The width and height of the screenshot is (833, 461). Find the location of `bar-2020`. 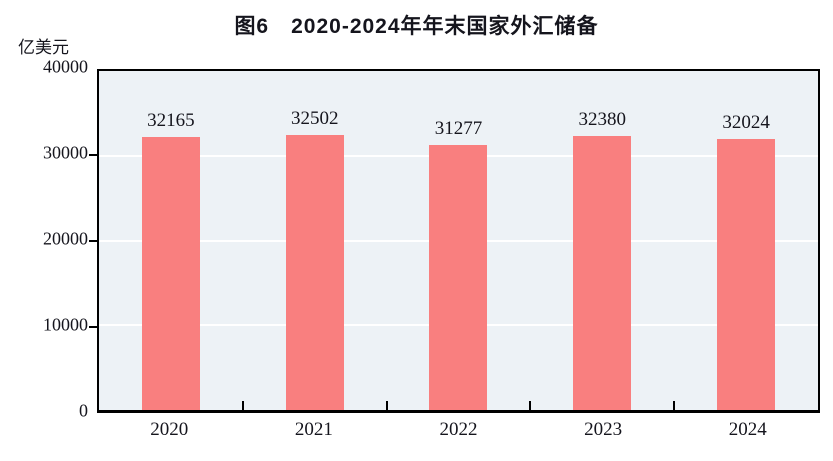

bar-2020 is located at coordinates (170, 273).